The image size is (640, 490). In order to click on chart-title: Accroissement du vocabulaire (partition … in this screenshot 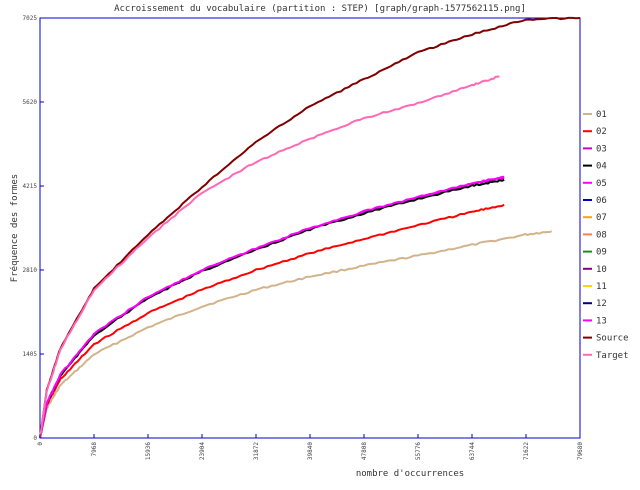, I will do `click(320, 9)`.